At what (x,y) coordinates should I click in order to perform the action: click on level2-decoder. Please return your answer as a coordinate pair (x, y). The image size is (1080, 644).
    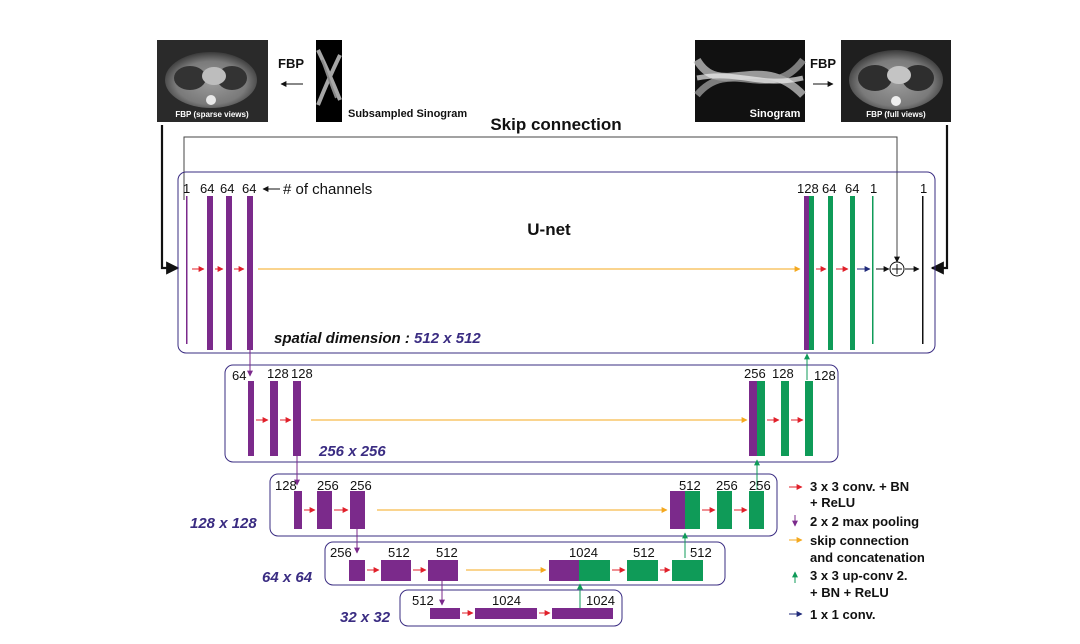
    Looking at the image, I should click on (781, 418).